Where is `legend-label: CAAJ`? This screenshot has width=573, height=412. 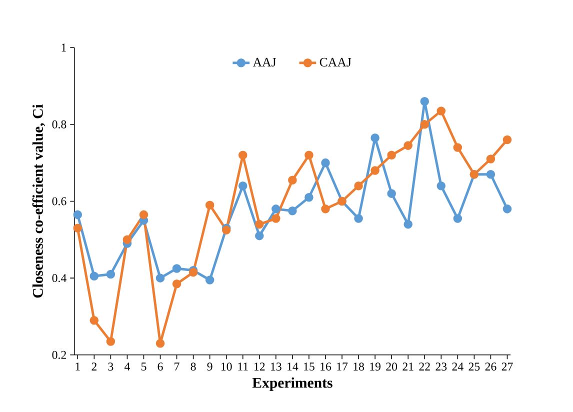
legend-label: CAAJ is located at coordinates (336, 62).